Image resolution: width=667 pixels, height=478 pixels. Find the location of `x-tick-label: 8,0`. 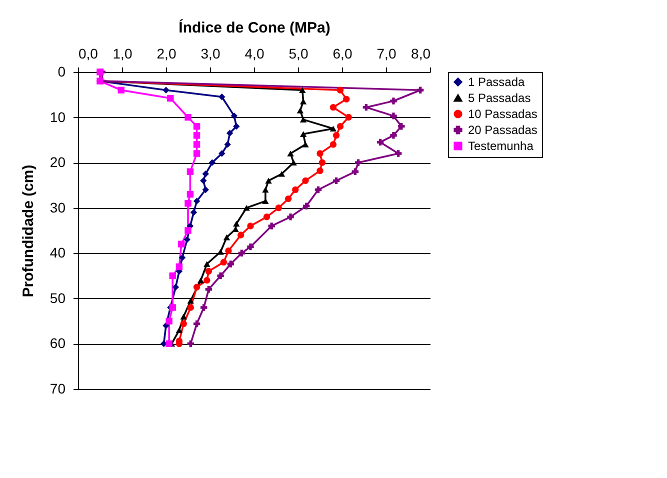

x-tick-label: 8,0 is located at coordinates (421, 54).